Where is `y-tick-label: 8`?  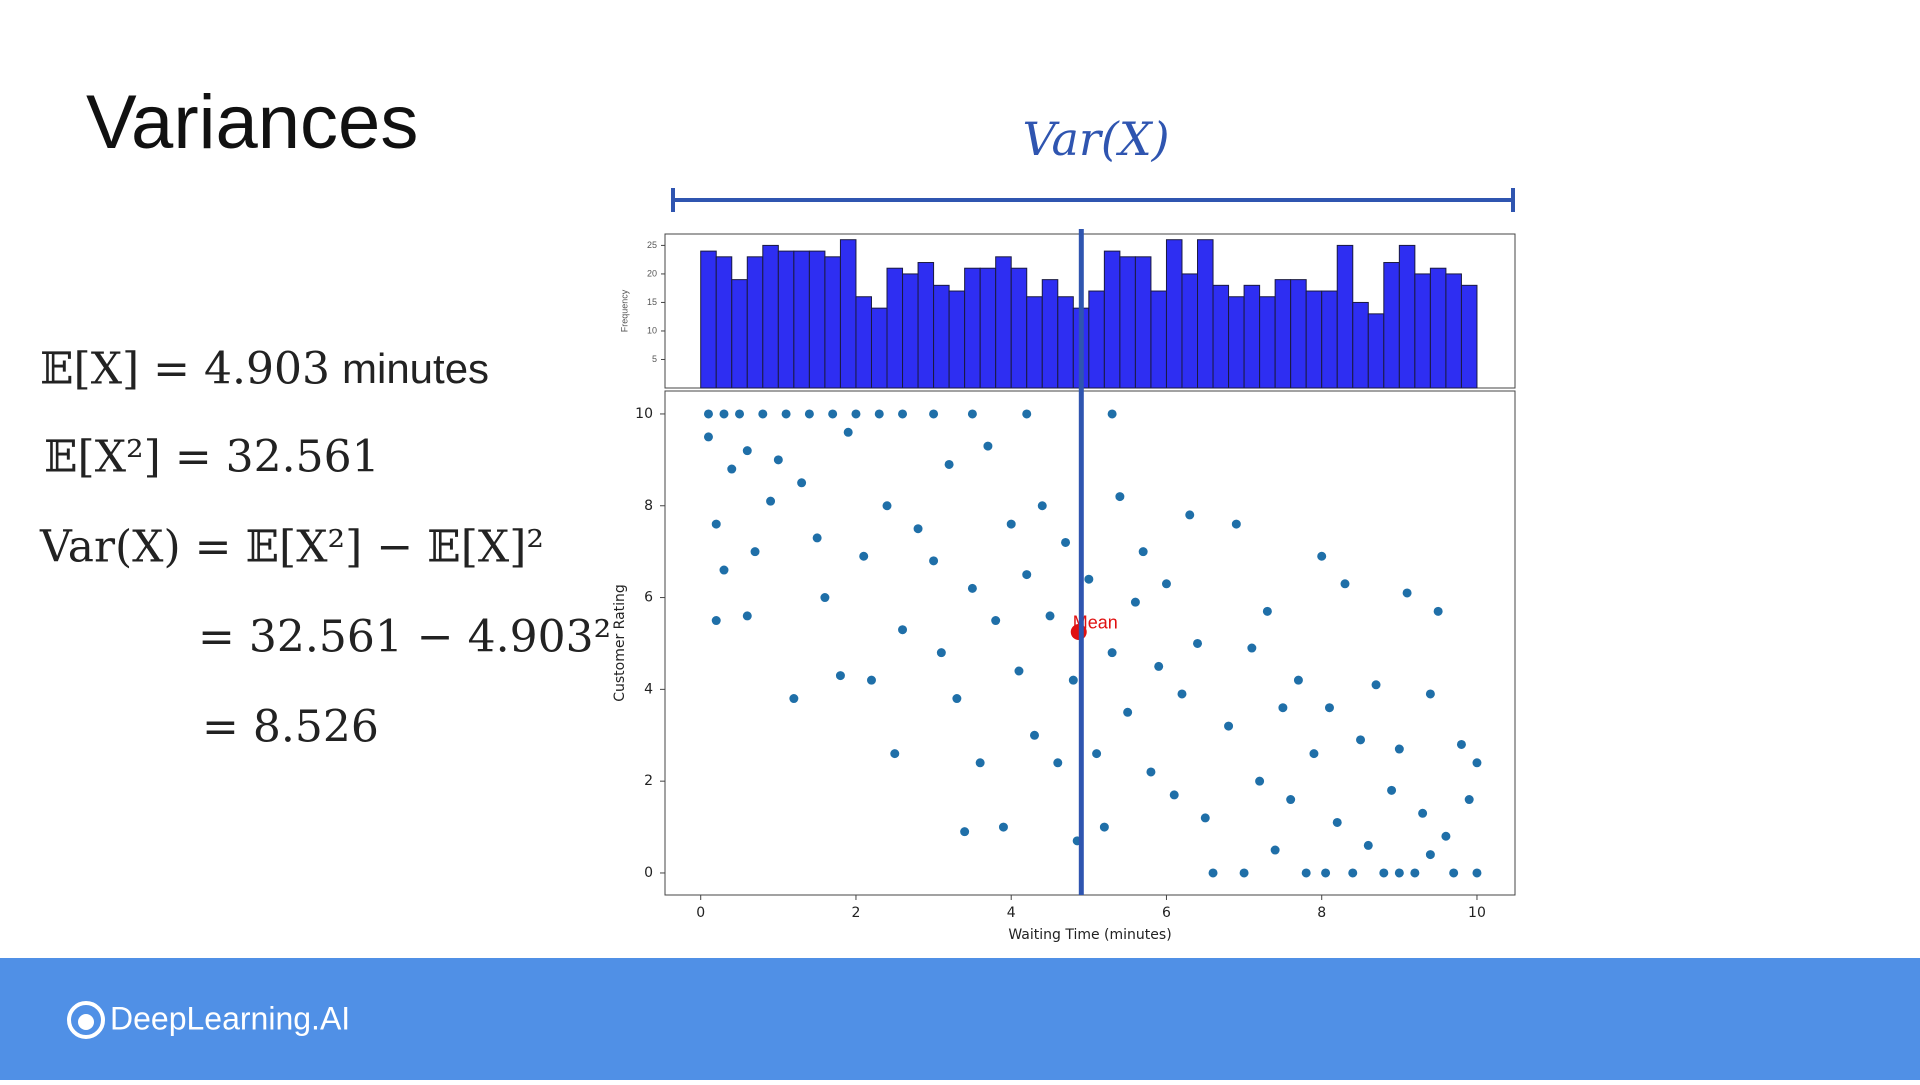 y-tick-label: 8 is located at coordinates (648, 506).